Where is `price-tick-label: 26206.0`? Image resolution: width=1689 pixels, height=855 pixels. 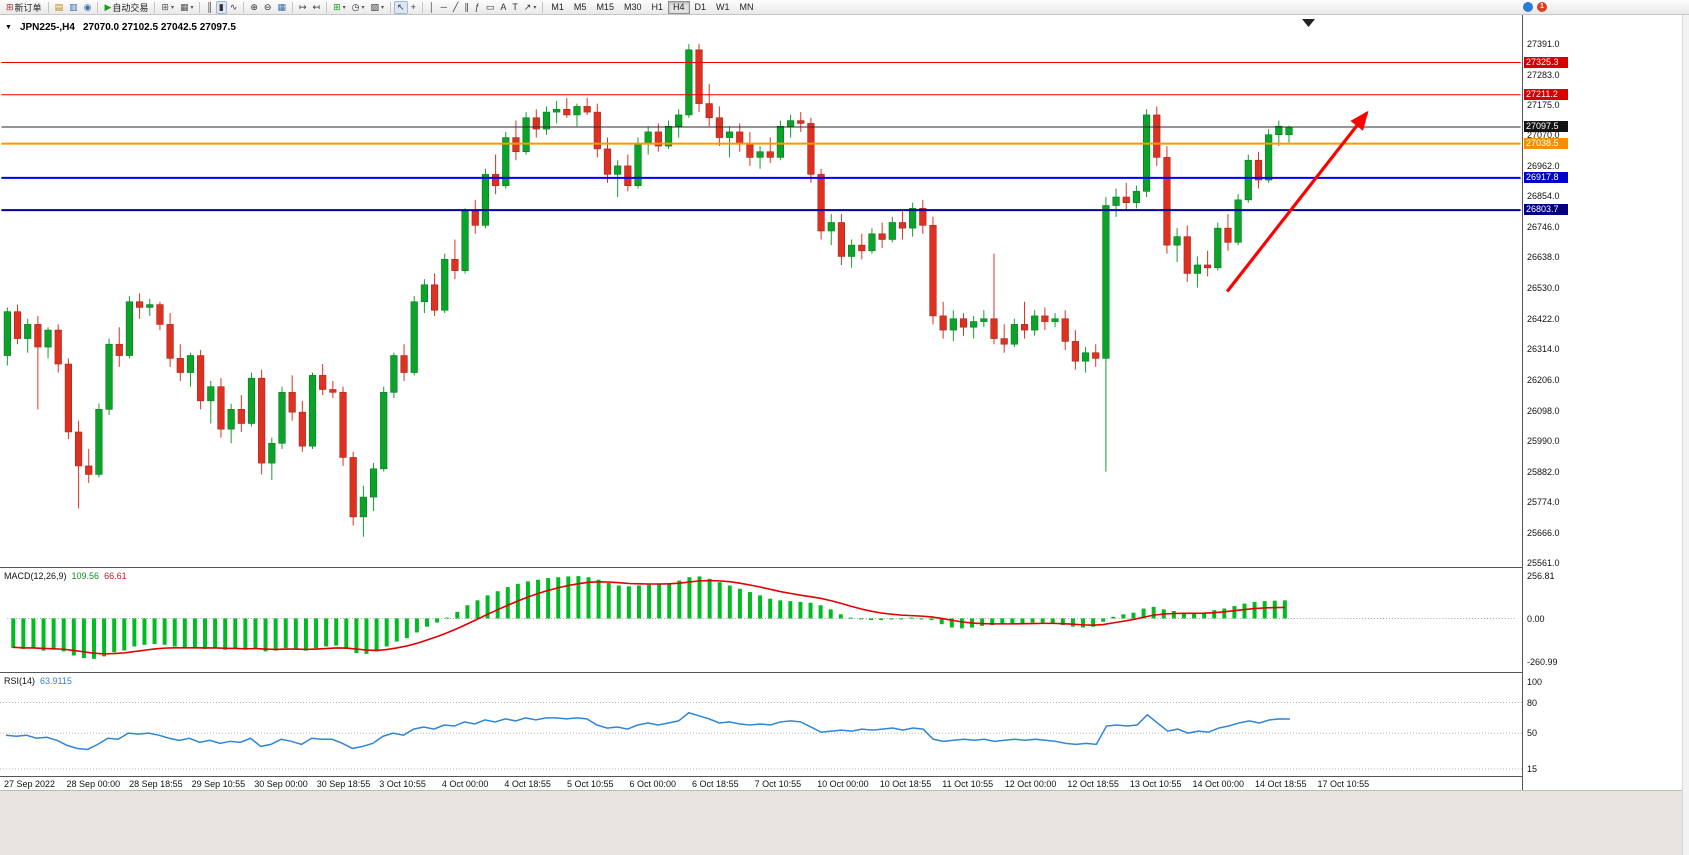
price-tick-label: 26206.0 is located at coordinates (1543, 379).